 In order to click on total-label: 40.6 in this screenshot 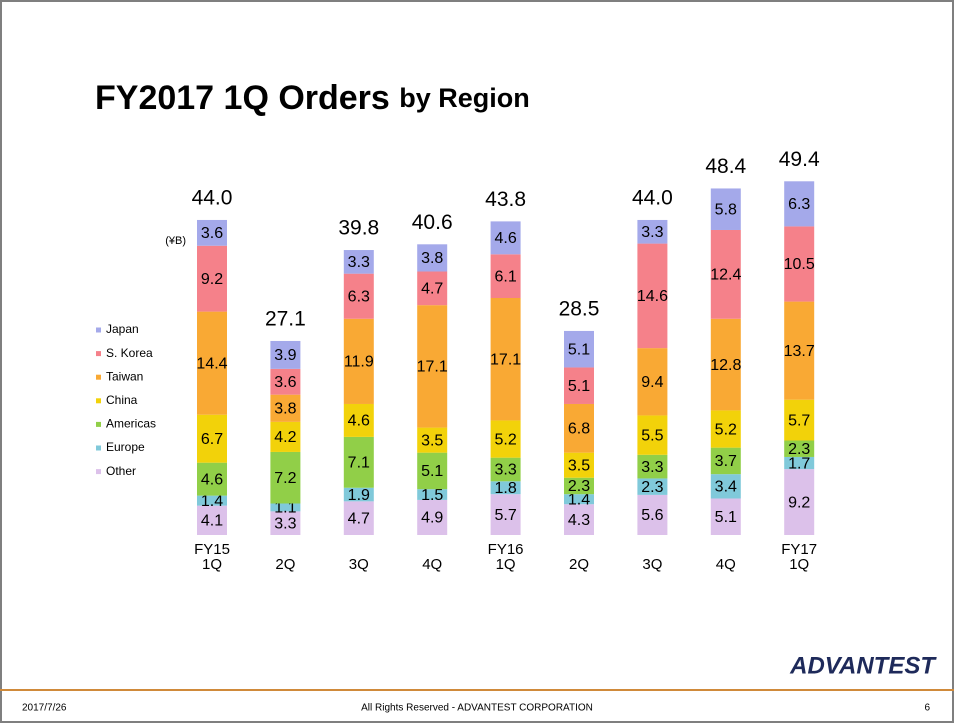, I will do `click(432, 222)`.